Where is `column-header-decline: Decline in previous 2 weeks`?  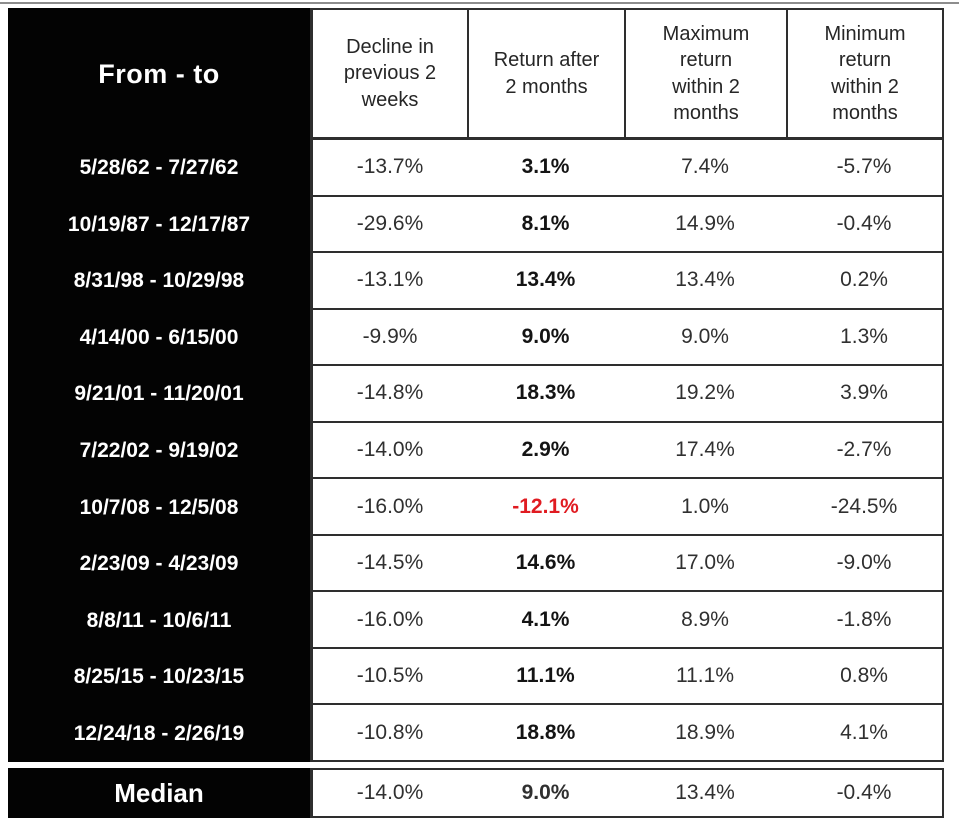 column-header-decline: Decline in previous 2 weeks is located at coordinates (388, 74).